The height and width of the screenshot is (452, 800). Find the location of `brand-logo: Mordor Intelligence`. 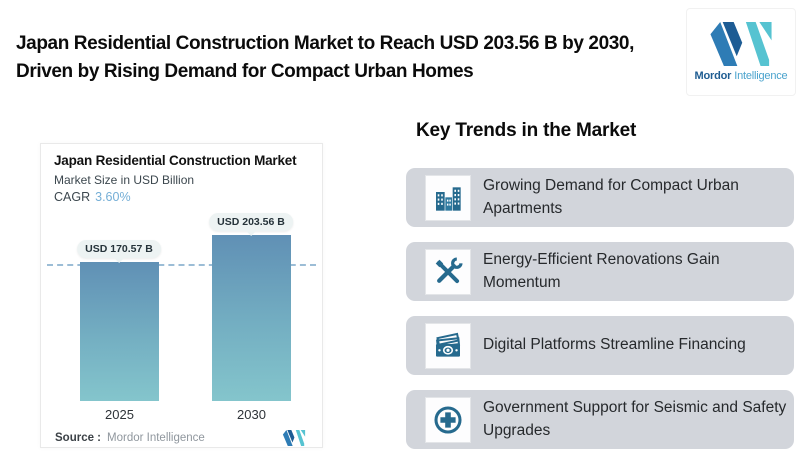

brand-logo: Mordor Intelligence is located at coordinates (741, 52).